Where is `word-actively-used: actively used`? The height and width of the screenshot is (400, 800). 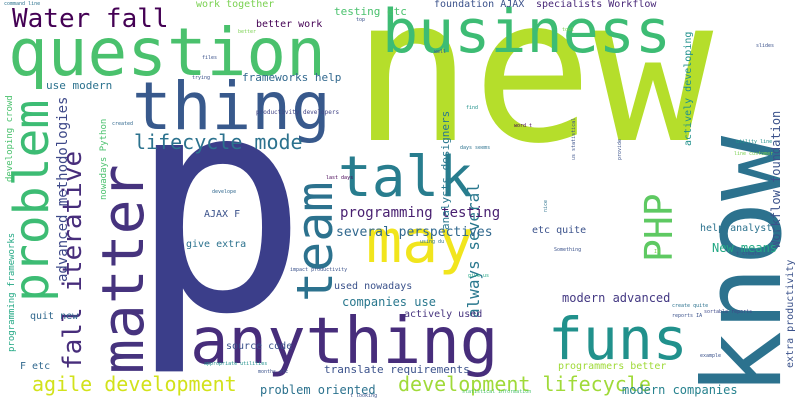 word-actively-used: actively used is located at coordinates (443, 314).